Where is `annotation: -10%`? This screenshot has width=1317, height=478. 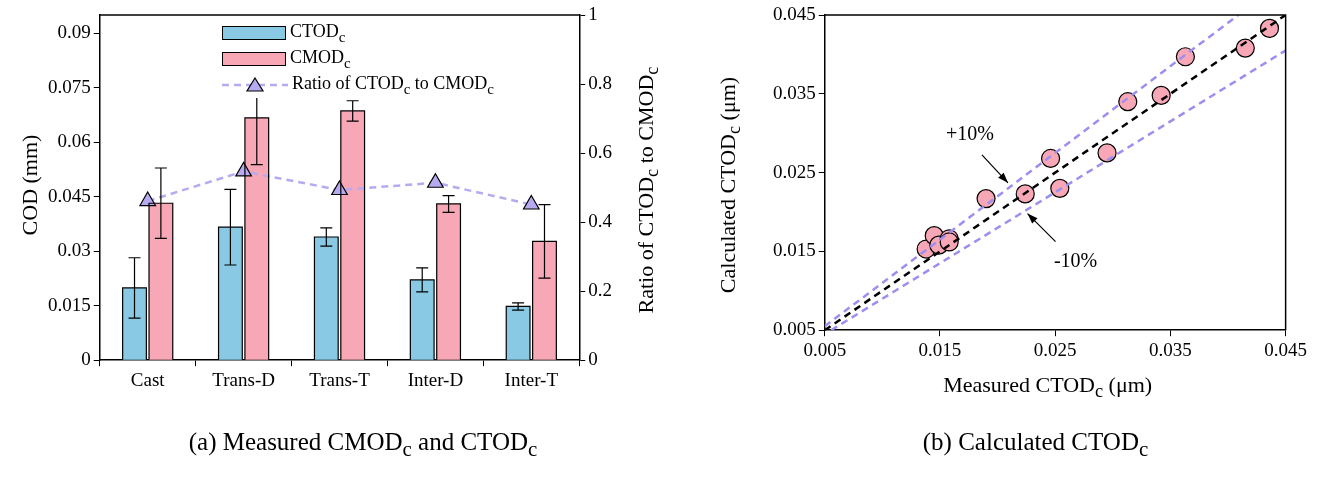
annotation: -10% is located at coordinates (1075, 259).